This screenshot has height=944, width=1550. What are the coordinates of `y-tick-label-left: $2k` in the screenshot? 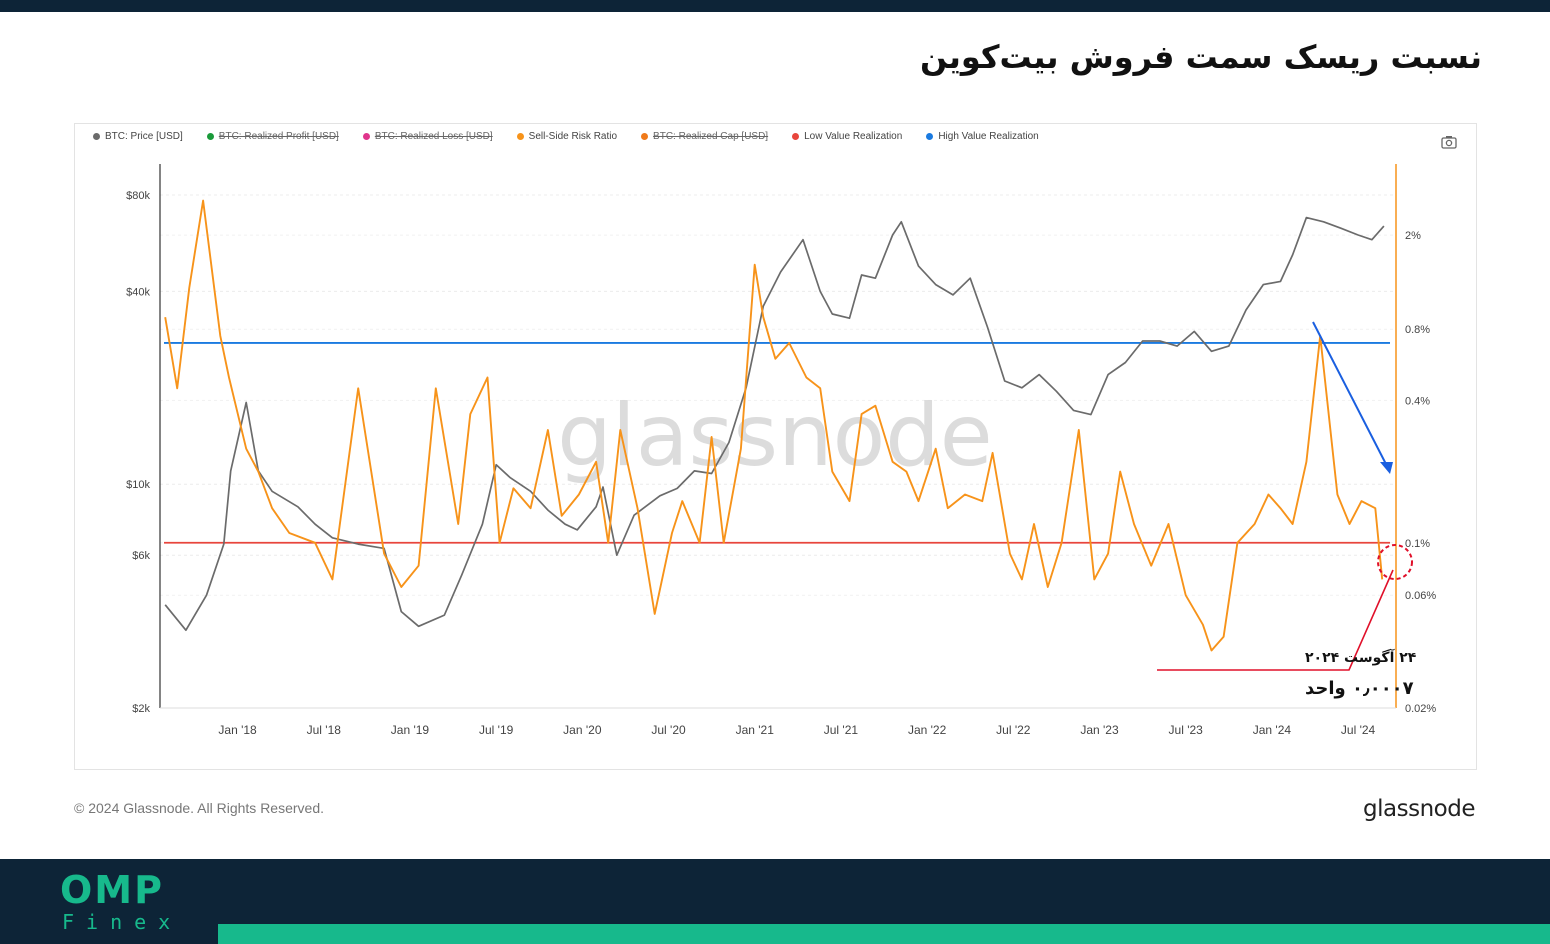 It's located at (141, 709).